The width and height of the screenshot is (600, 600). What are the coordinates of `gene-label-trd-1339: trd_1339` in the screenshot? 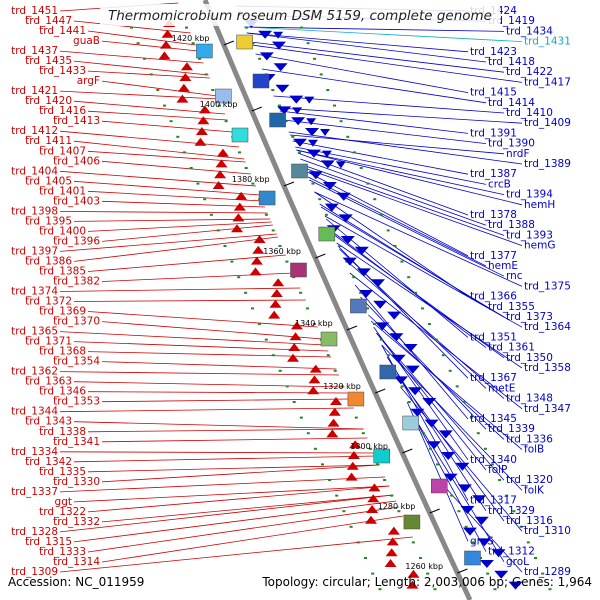 It's located at (511, 429).